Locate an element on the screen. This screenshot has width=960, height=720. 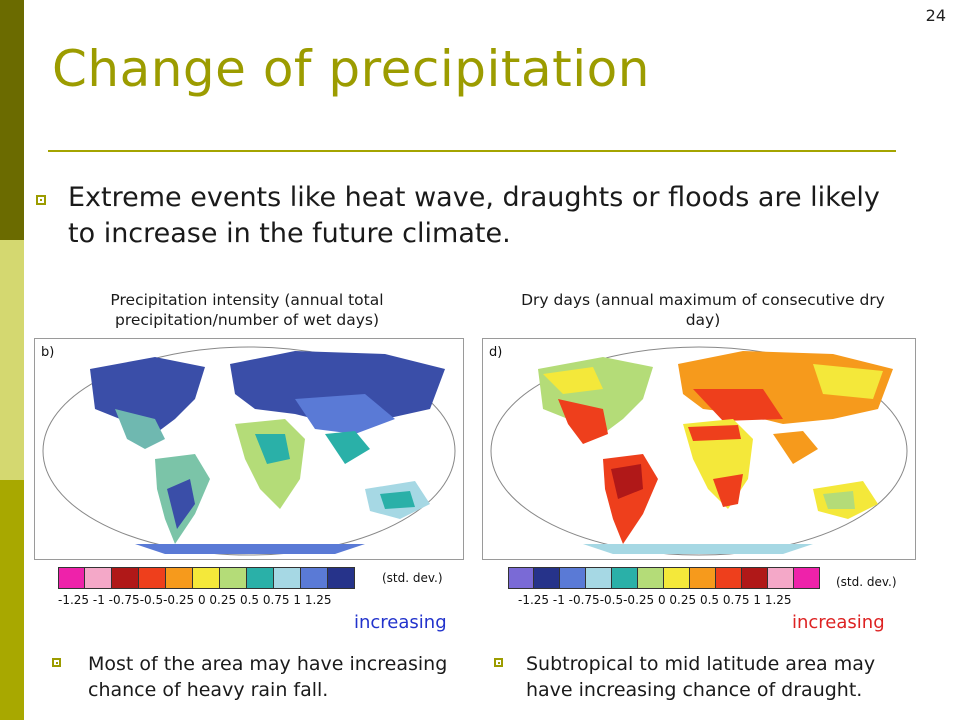
right-colorbar is located at coordinates (664, 578).